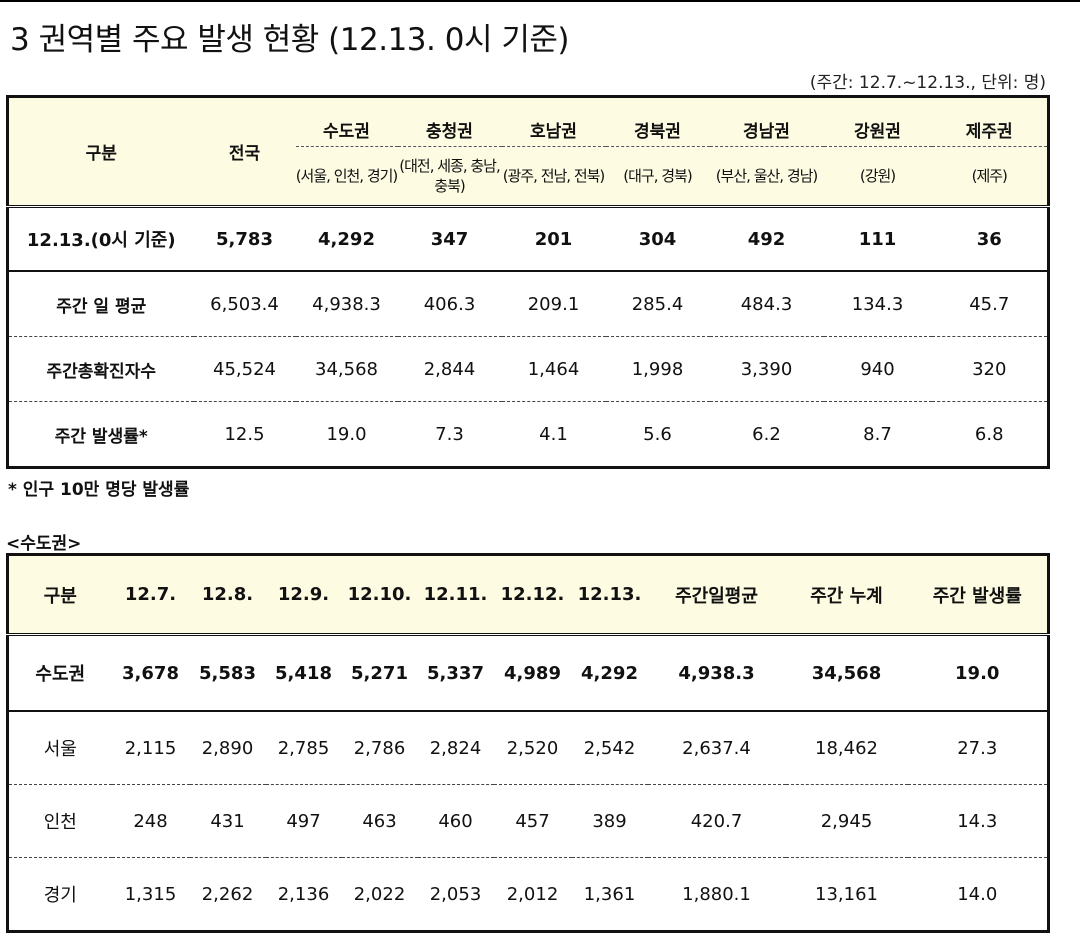 The width and height of the screenshot is (1080, 933). I want to click on row-label: 인천, so click(59, 821).